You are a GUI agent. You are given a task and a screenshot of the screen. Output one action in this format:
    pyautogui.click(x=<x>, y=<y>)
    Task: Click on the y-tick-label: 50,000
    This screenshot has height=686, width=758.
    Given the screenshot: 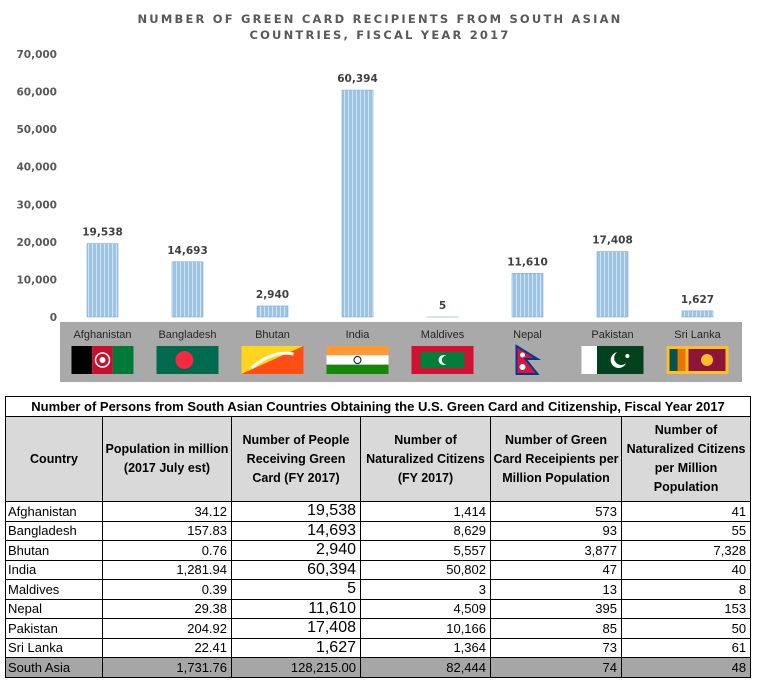 What is the action you would take?
    pyautogui.click(x=36, y=130)
    